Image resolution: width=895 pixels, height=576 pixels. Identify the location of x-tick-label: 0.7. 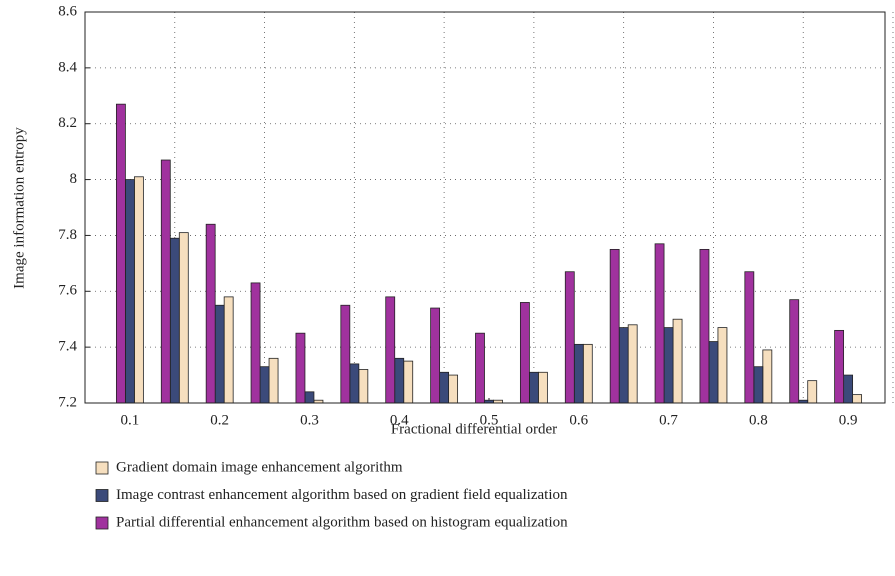
(668, 420).